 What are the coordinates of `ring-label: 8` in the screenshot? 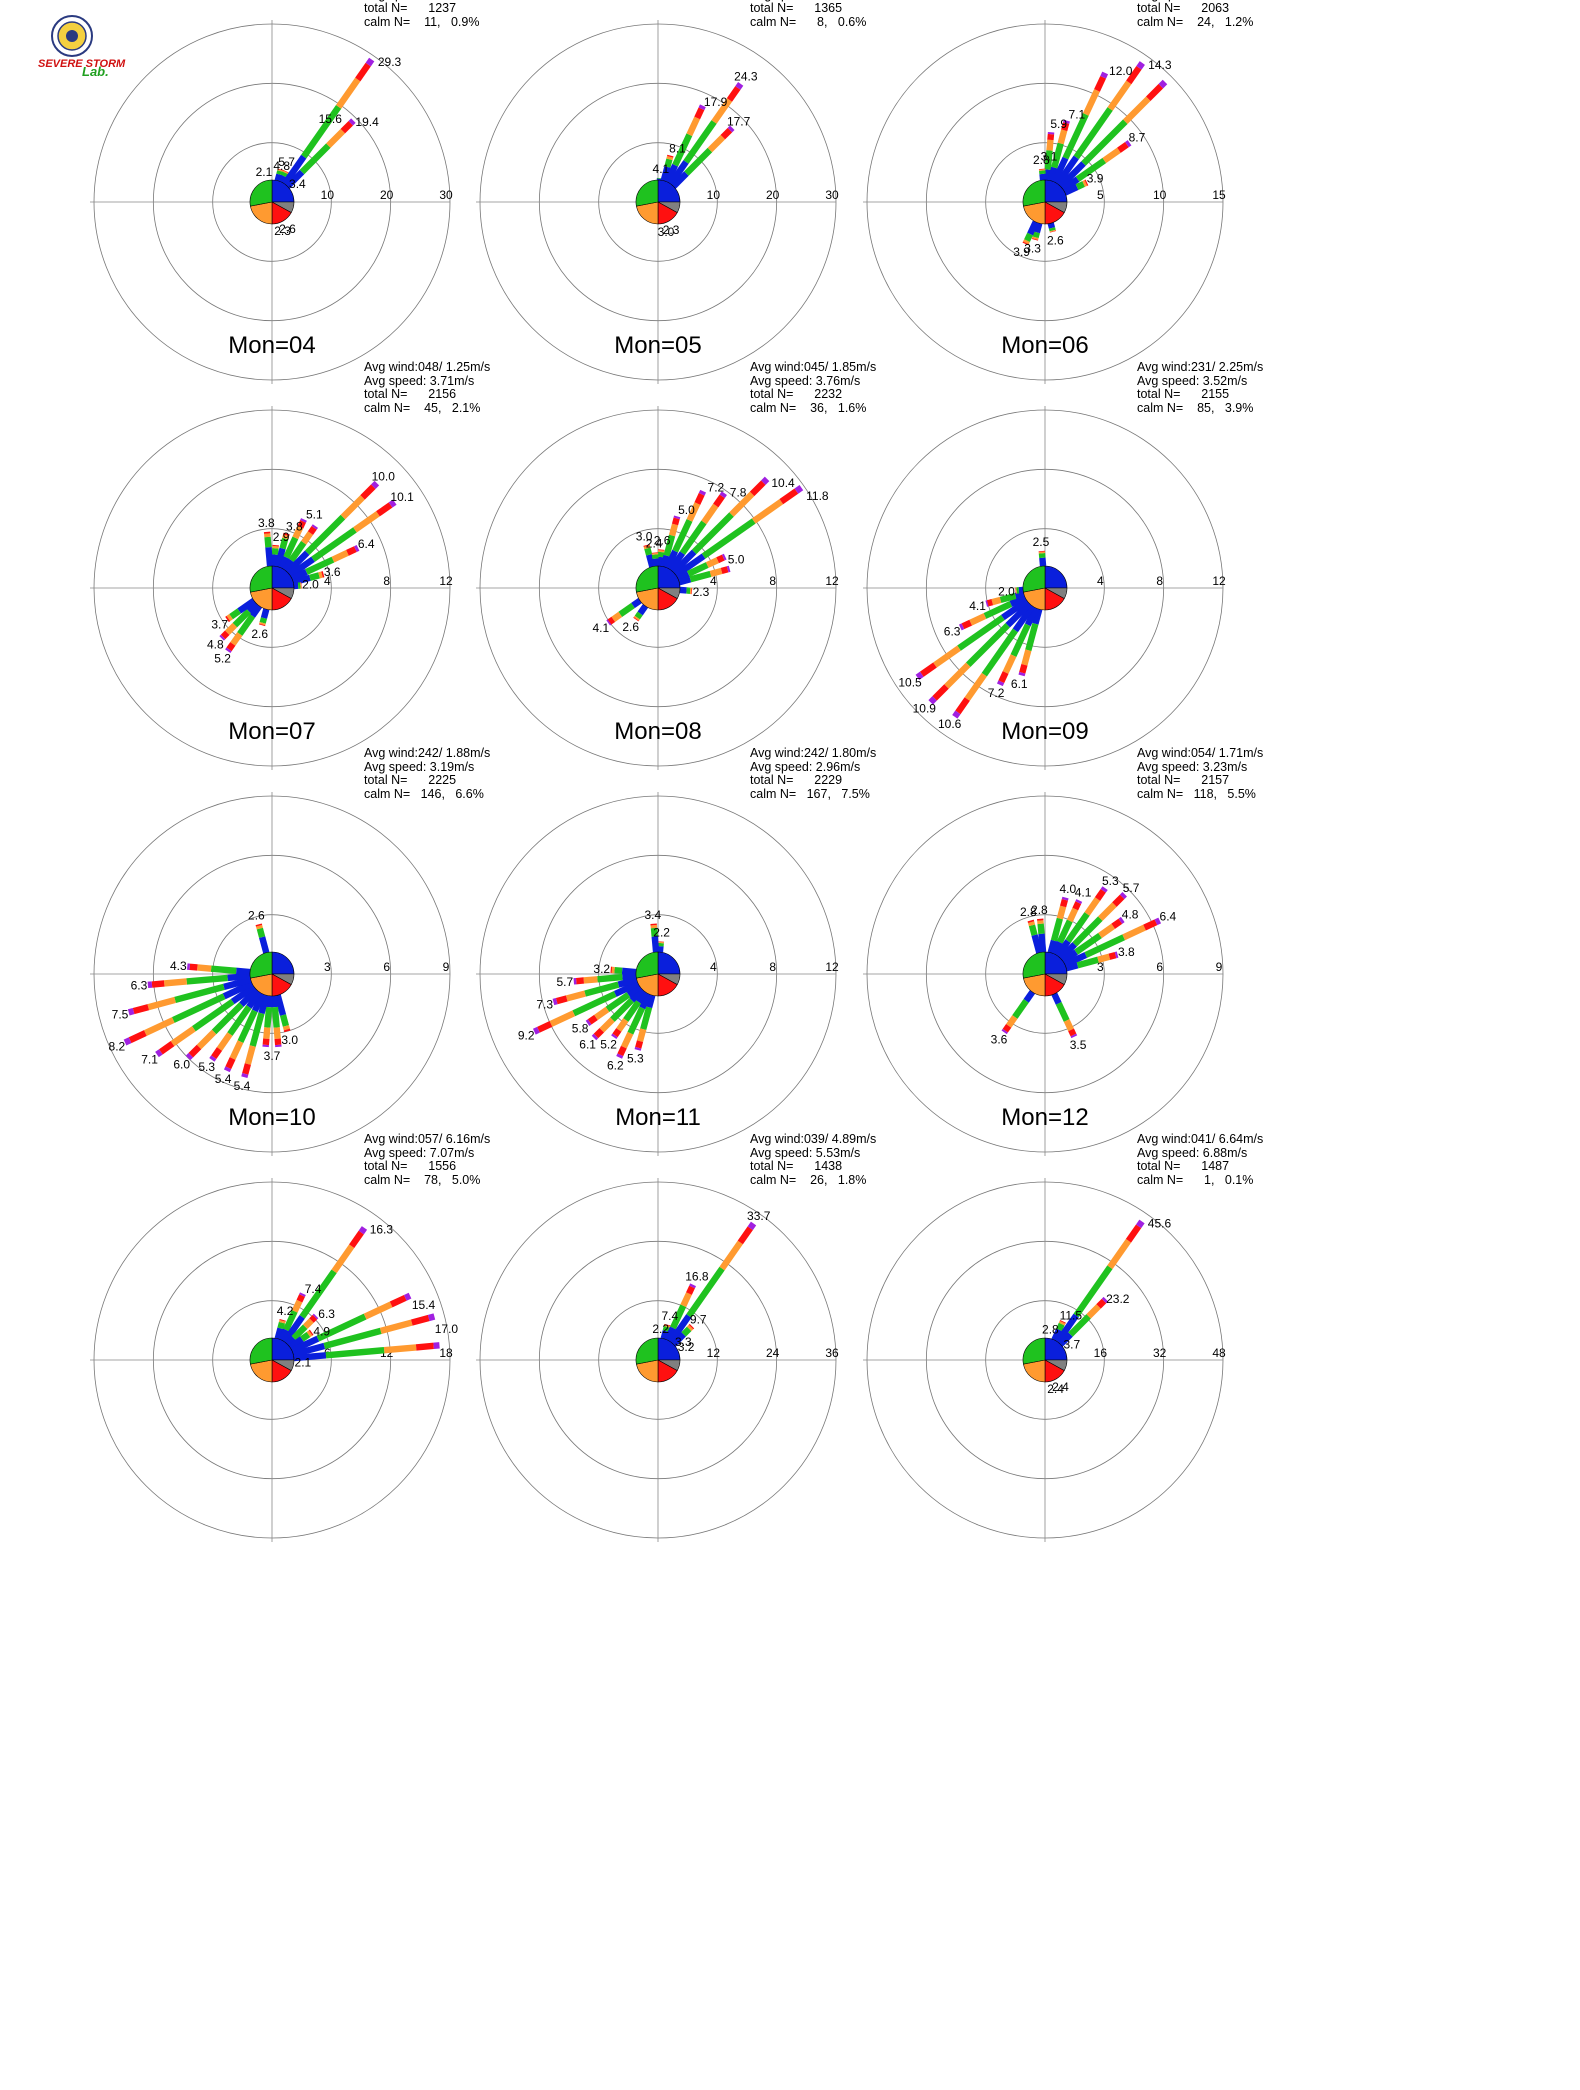 It's located at (386, 581).